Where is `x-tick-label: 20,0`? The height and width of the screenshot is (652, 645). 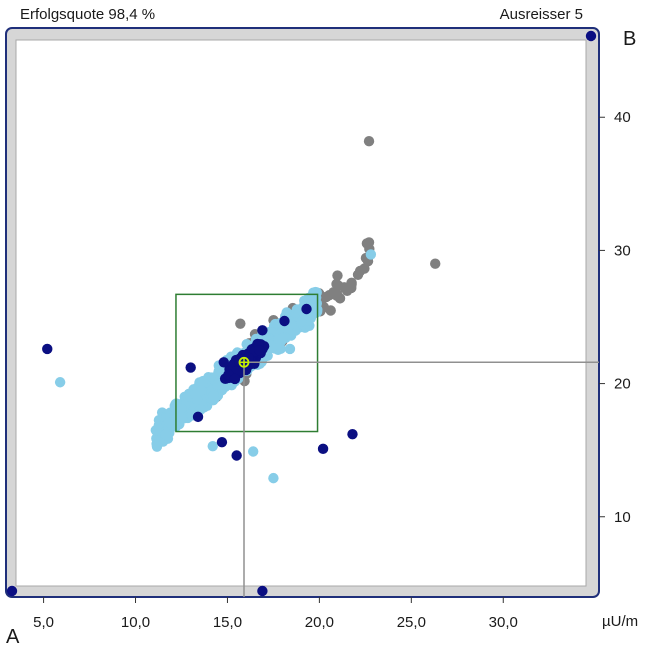
x-tick-label: 20,0 is located at coordinates (319, 622).